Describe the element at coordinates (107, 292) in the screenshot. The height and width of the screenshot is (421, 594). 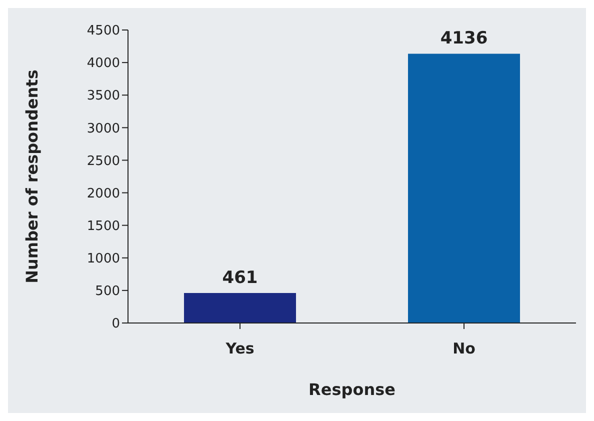
I see `y-tick-label: 500` at that location.